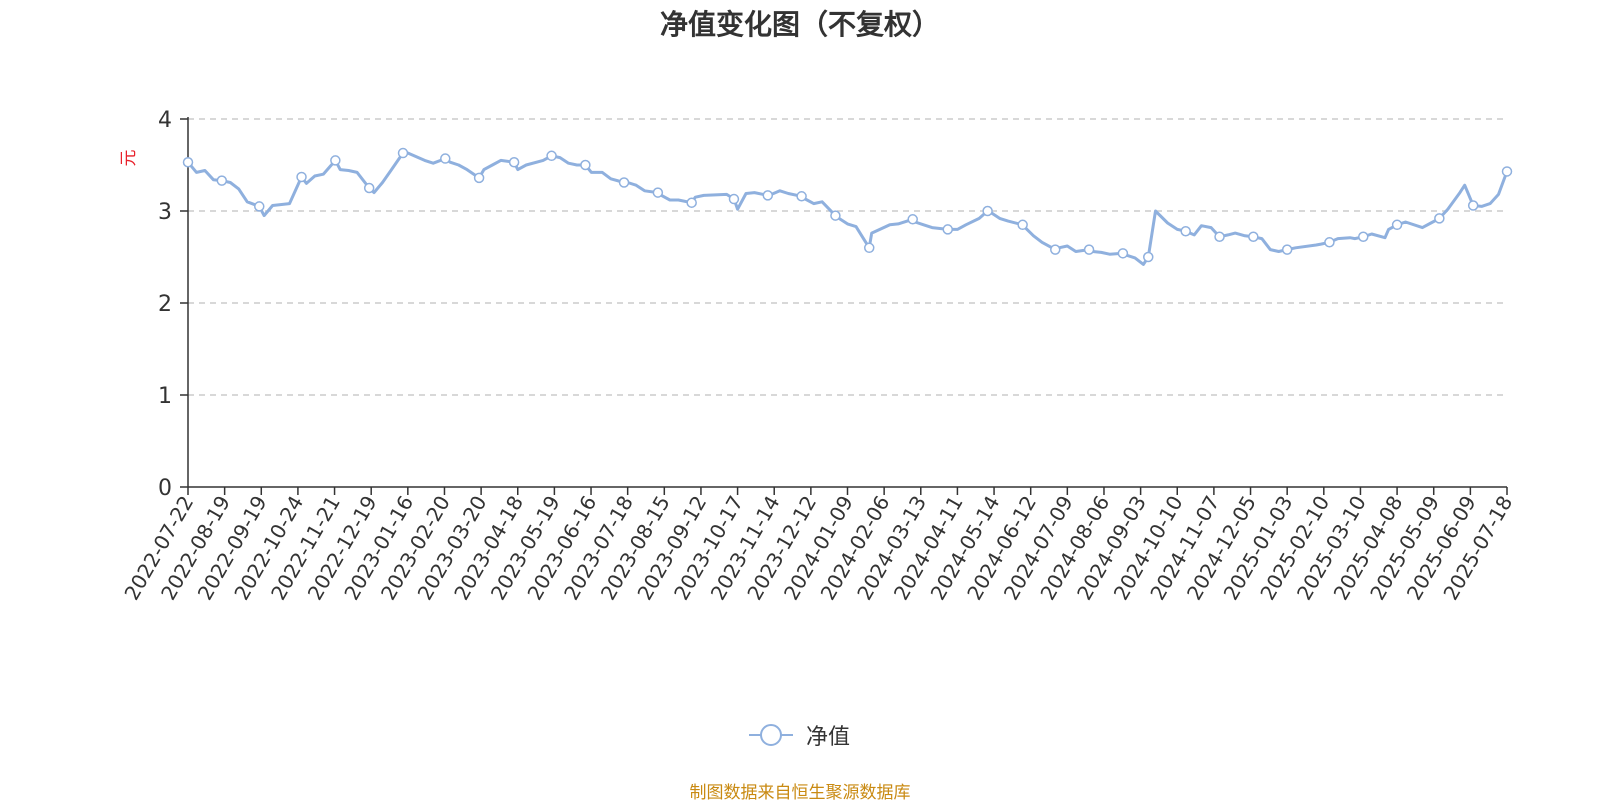  What do you see at coordinates (799, 24) in the screenshot?
I see `chart-title: 净值变化图（不复权）` at bounding box center [799, 24].